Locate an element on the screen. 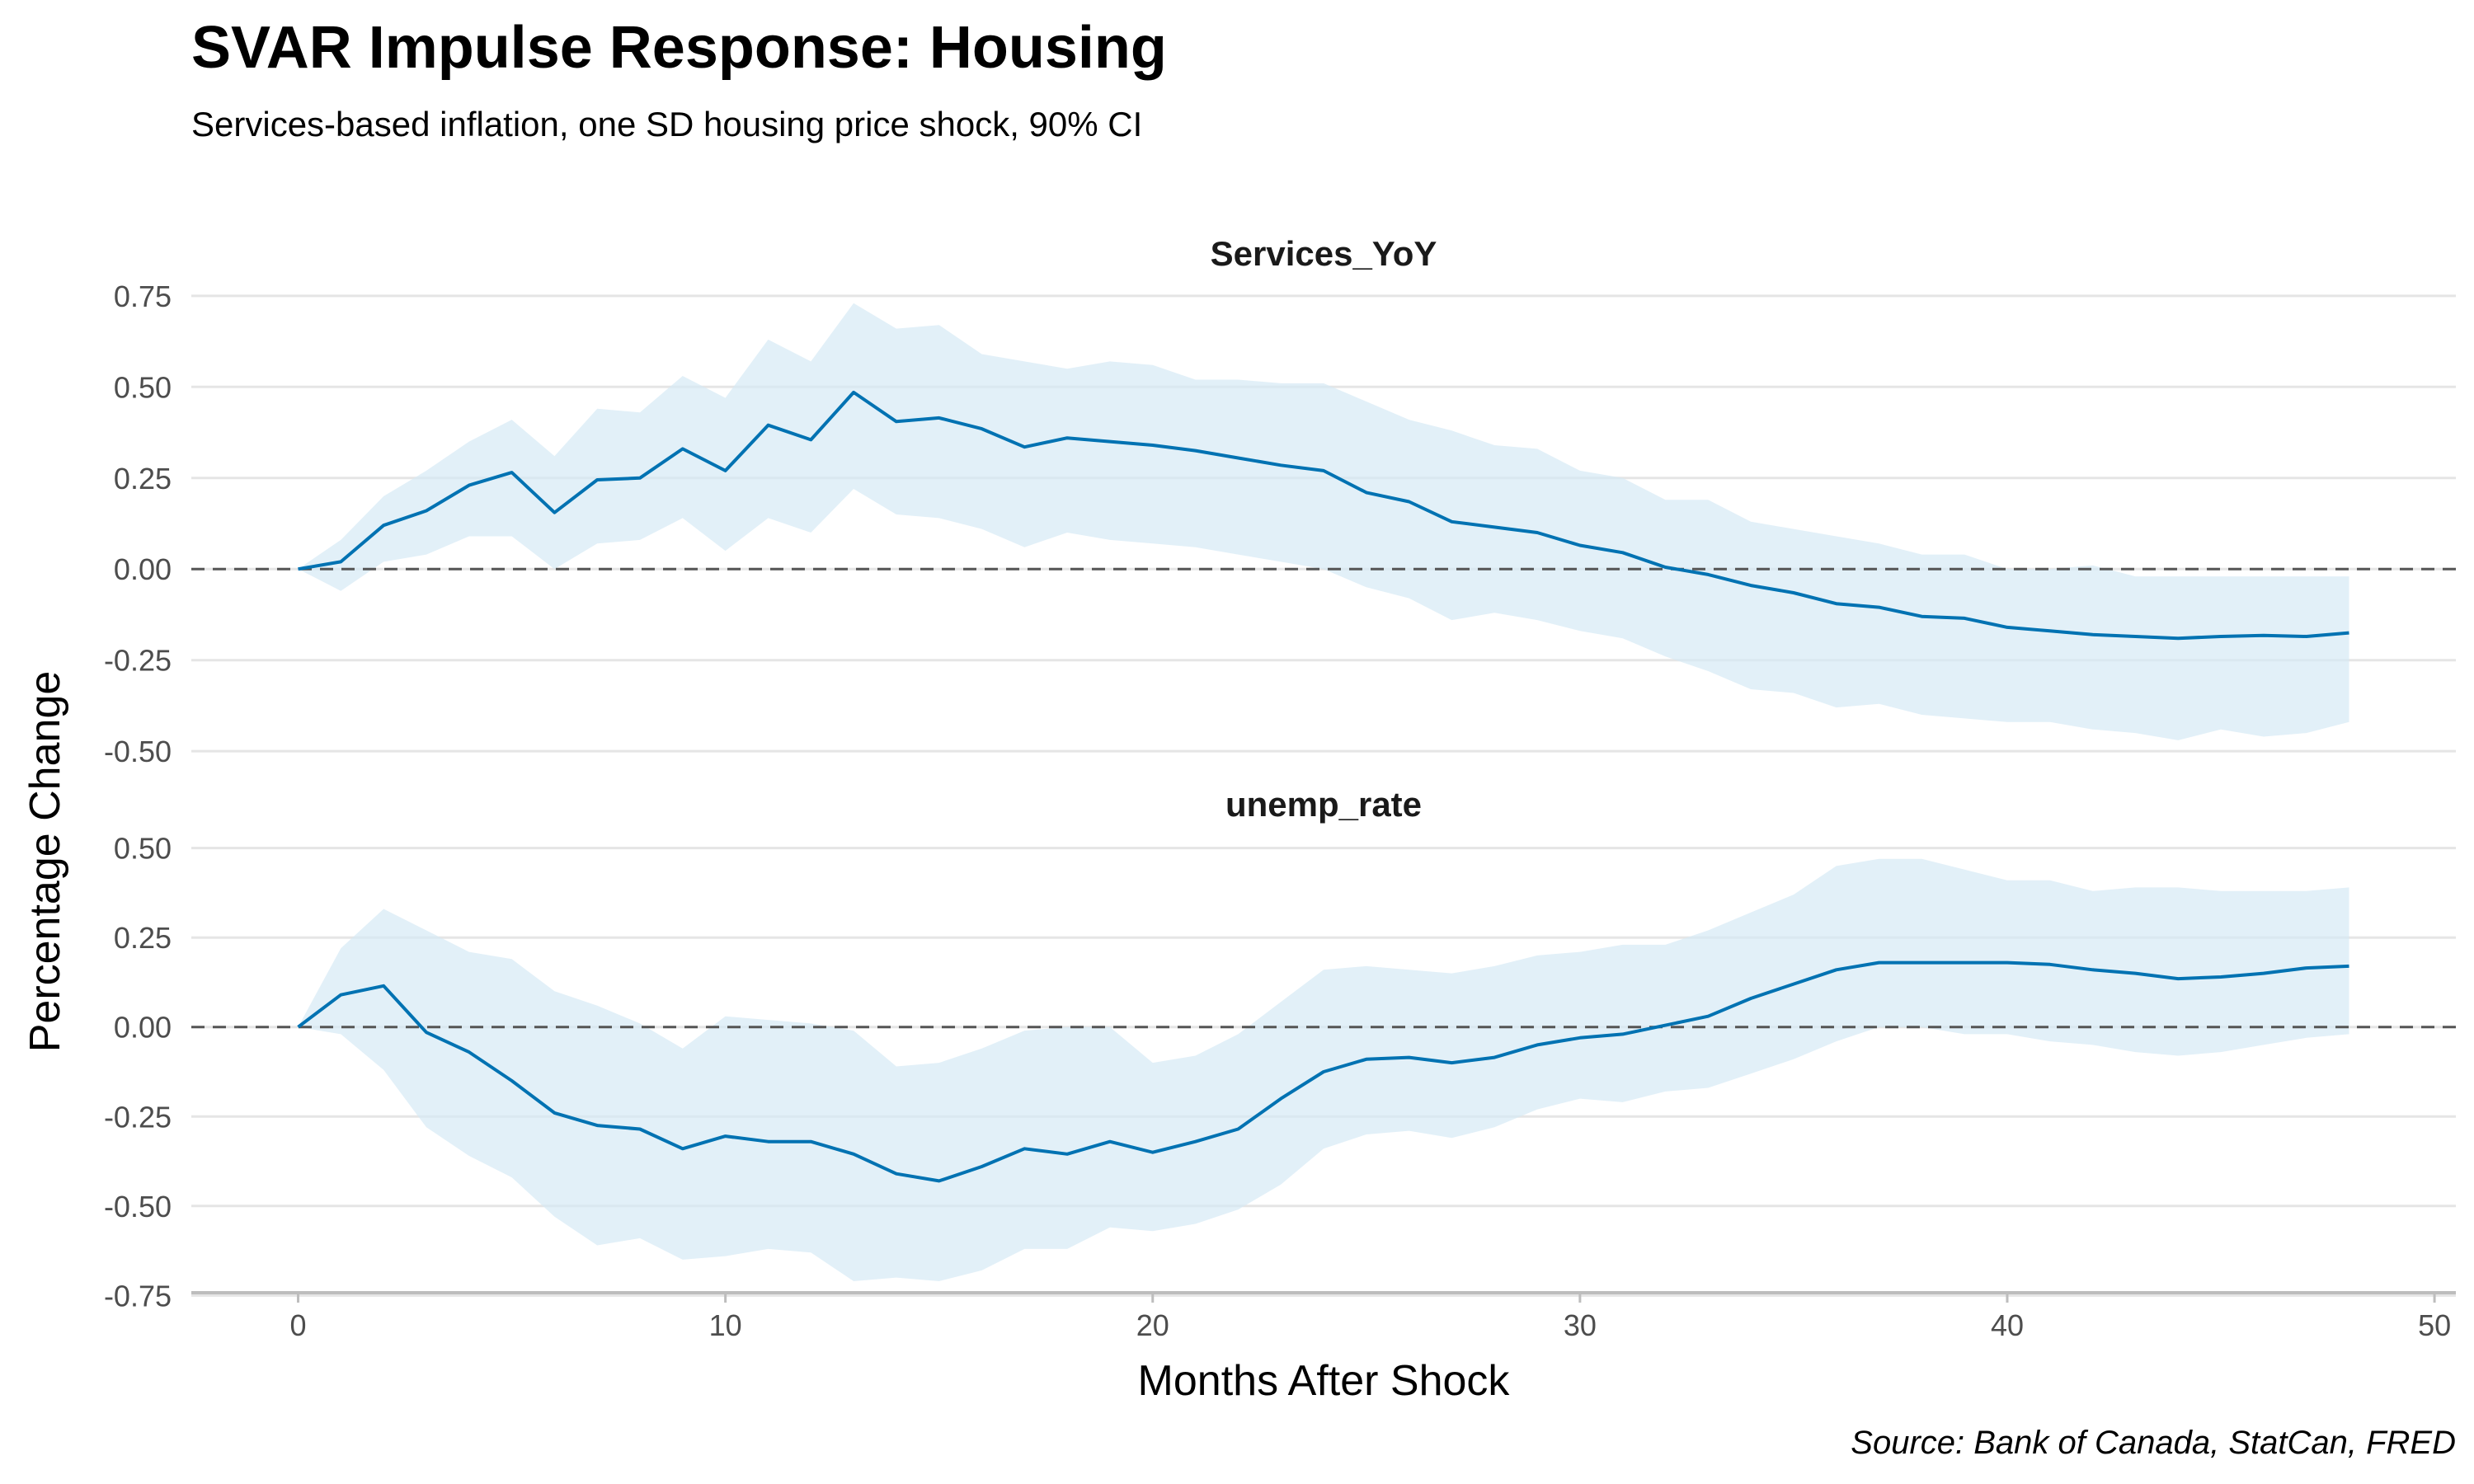 This screenshot has height=1484, width=2474. x-axis-label: Months After Shock is located at coordinates (1324, 1381).